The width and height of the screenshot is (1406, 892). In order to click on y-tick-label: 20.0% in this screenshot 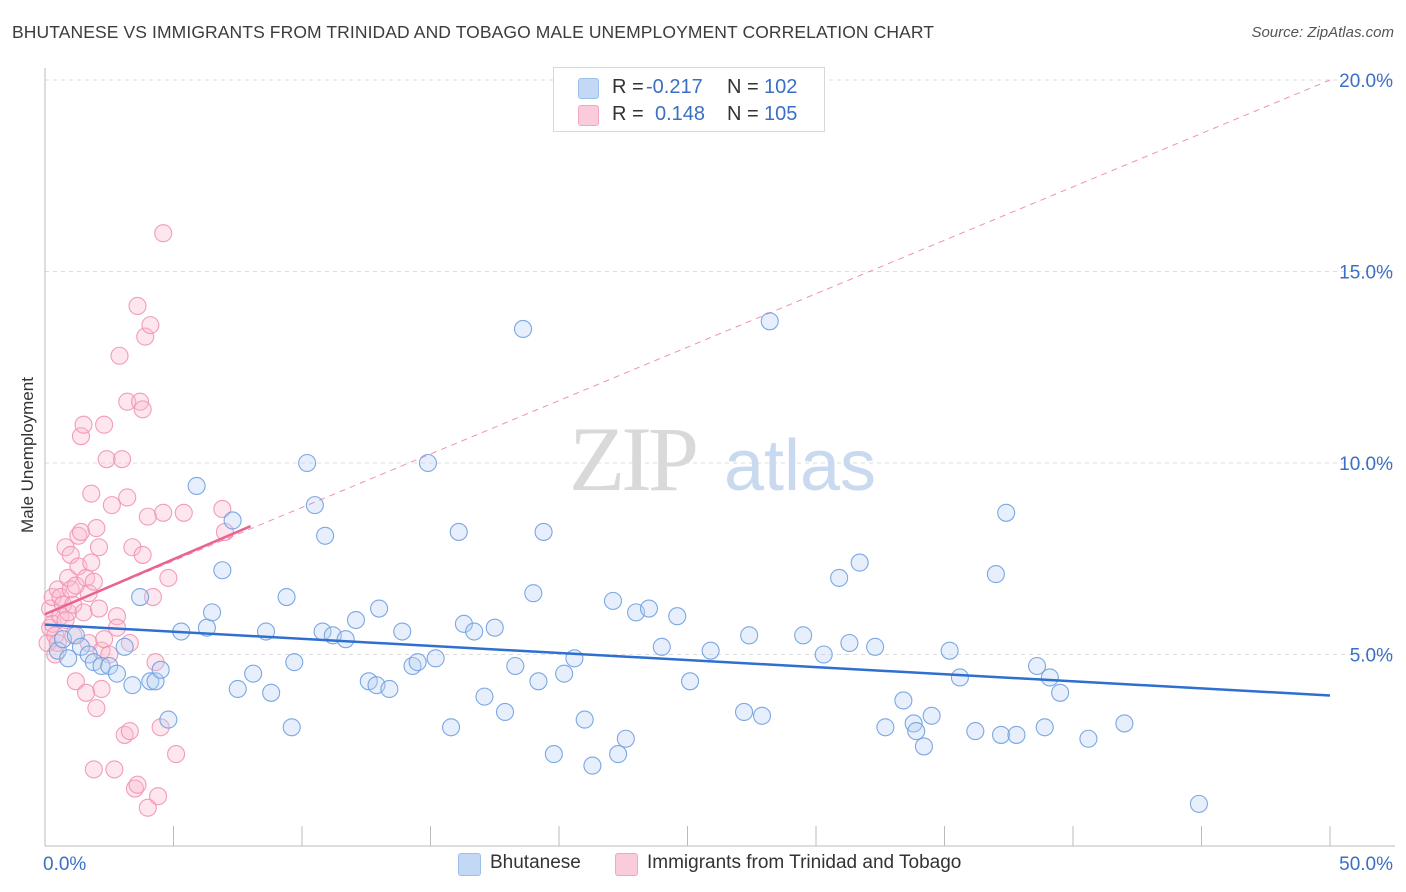, I will do `click(1366, 81)`.